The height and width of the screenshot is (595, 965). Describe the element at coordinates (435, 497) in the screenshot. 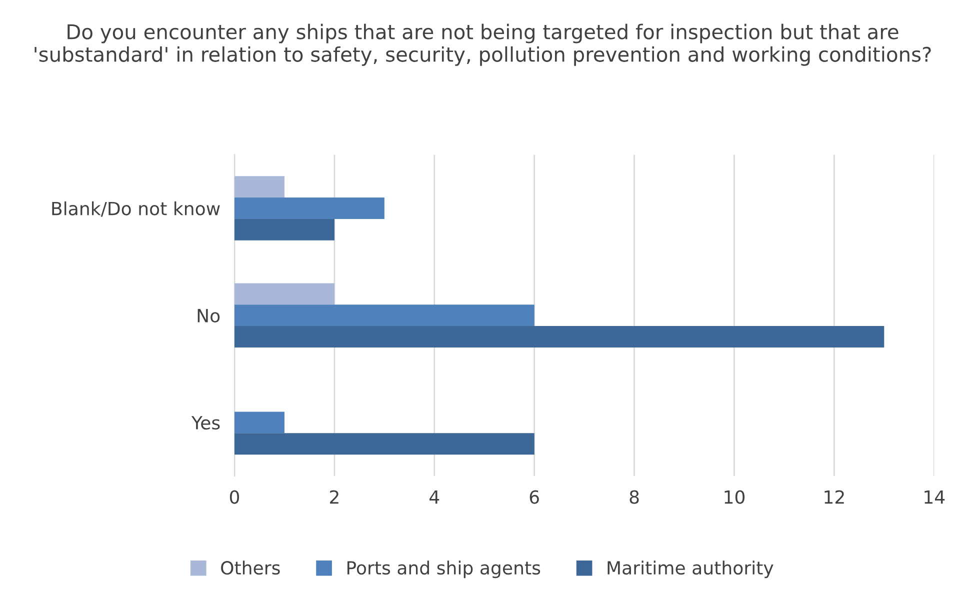

I see `x-tick-label: 4` at that location.